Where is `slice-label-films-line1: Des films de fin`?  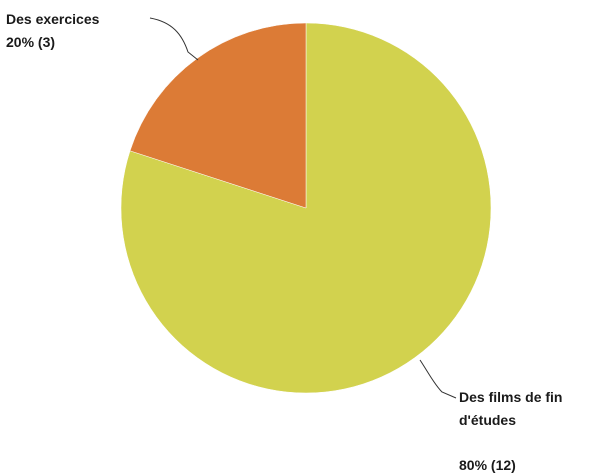 slice-label-films-line1: Des films de fin is located at coordinates (510, 397).